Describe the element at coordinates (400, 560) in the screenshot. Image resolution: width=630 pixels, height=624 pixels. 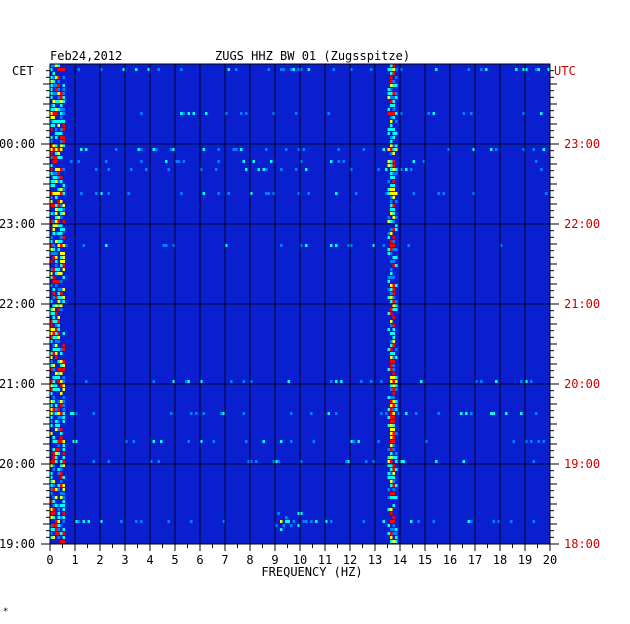
I see `frequency-tick-label: 14` at that location.